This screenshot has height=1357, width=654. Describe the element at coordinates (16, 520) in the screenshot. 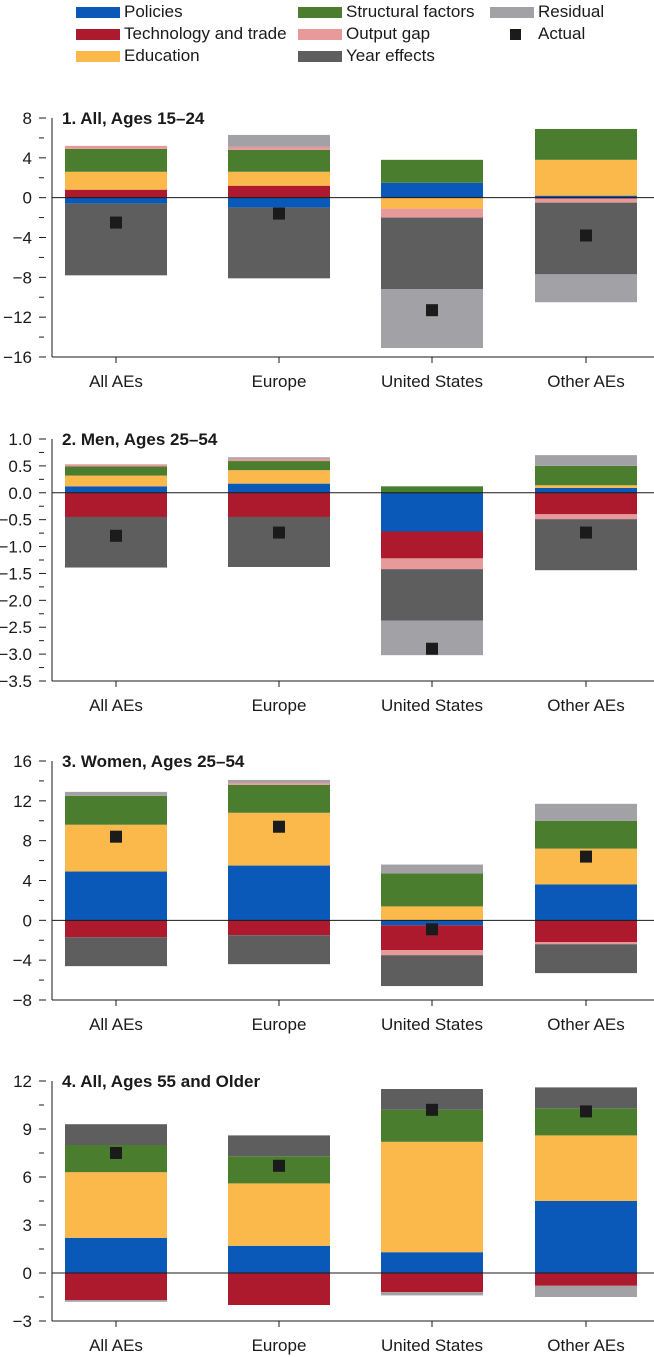

I see `y-tick-label: −0.5` at that location.